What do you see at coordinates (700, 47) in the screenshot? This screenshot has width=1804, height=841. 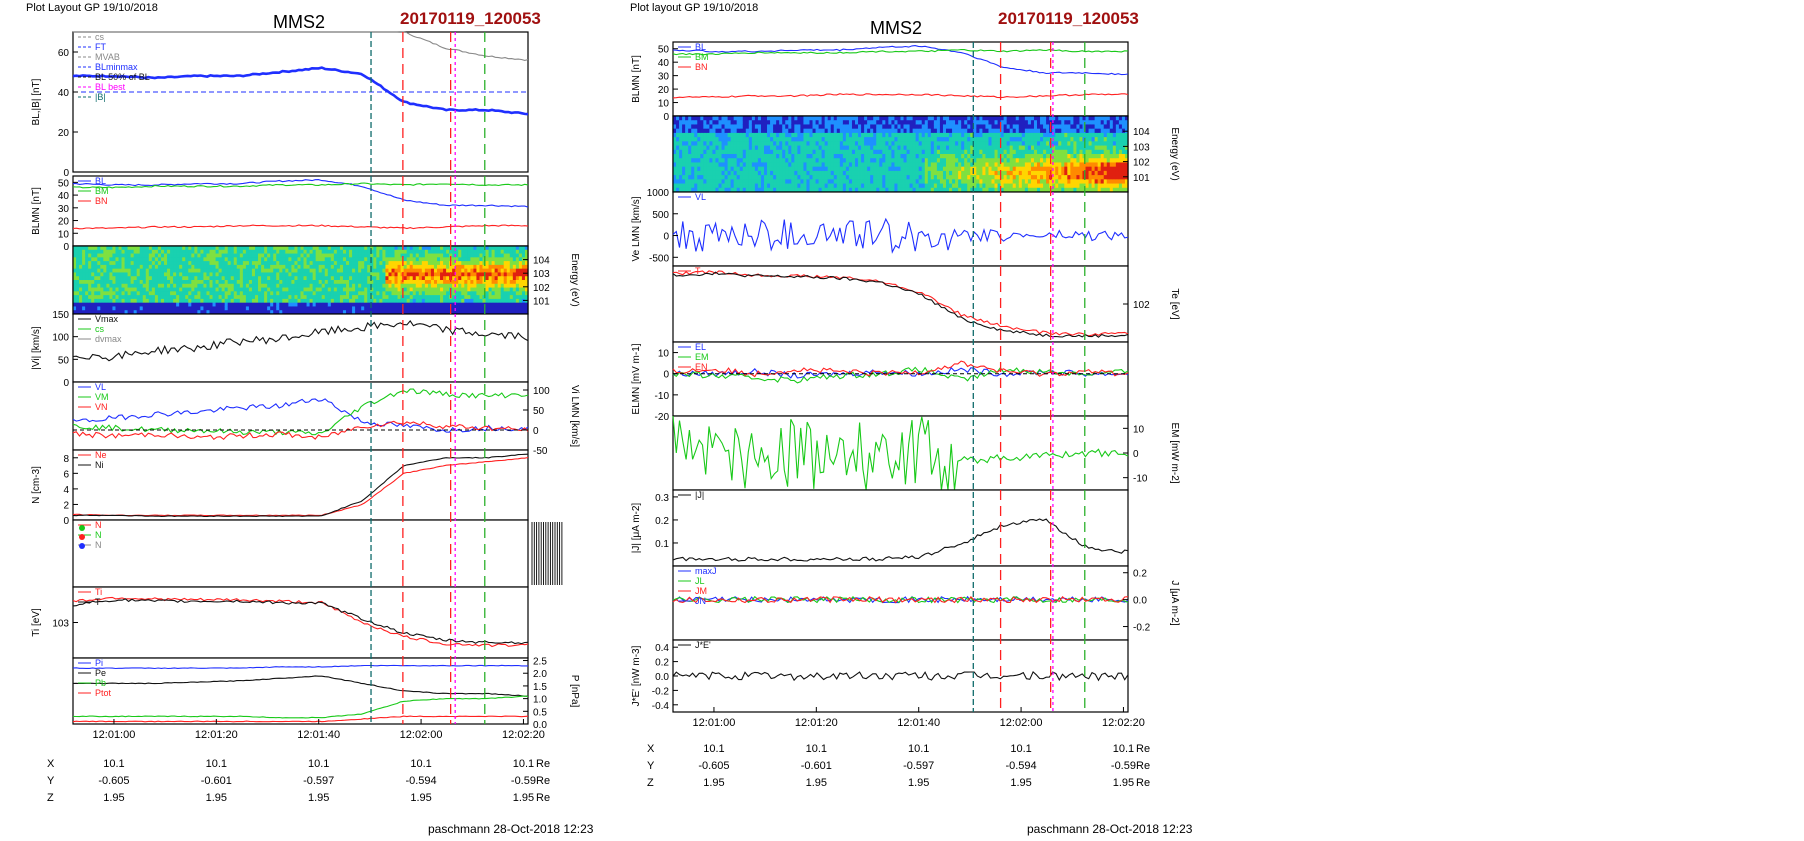 I see `right-1-legend-label: BL` at bounding box center [700, 47].